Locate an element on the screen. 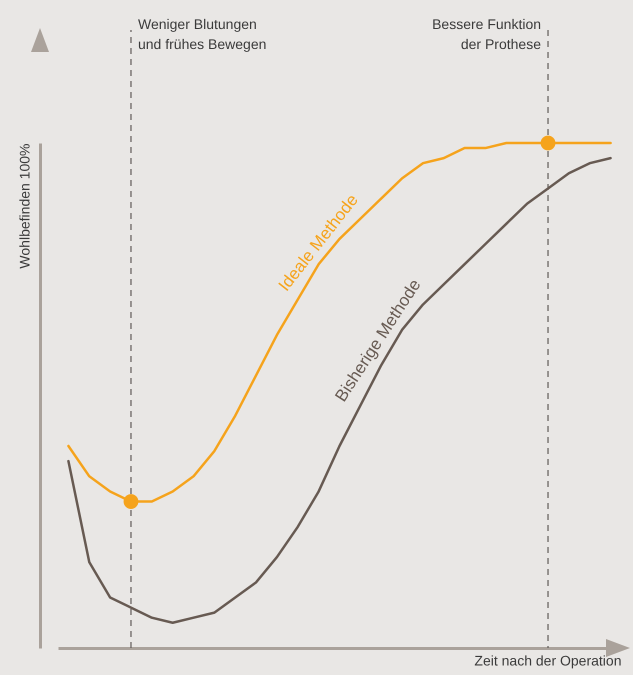 The height and width of the screenshot is (675, 633). x-axis-title: Zeit nach der Operation is located at coordinates (548, 660).